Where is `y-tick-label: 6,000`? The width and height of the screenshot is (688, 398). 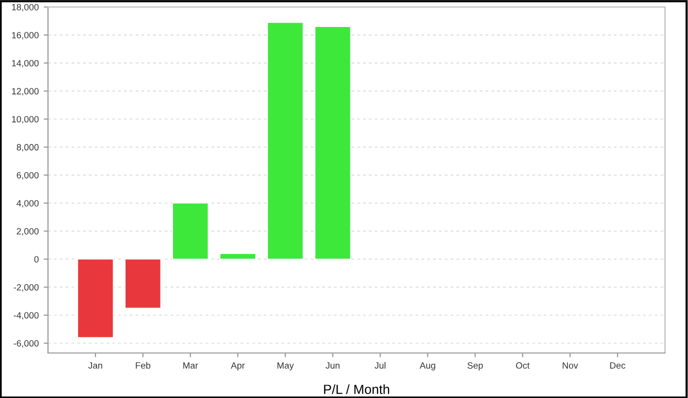 y-tick-label: 6,000 is located at coordinates (27, 176).